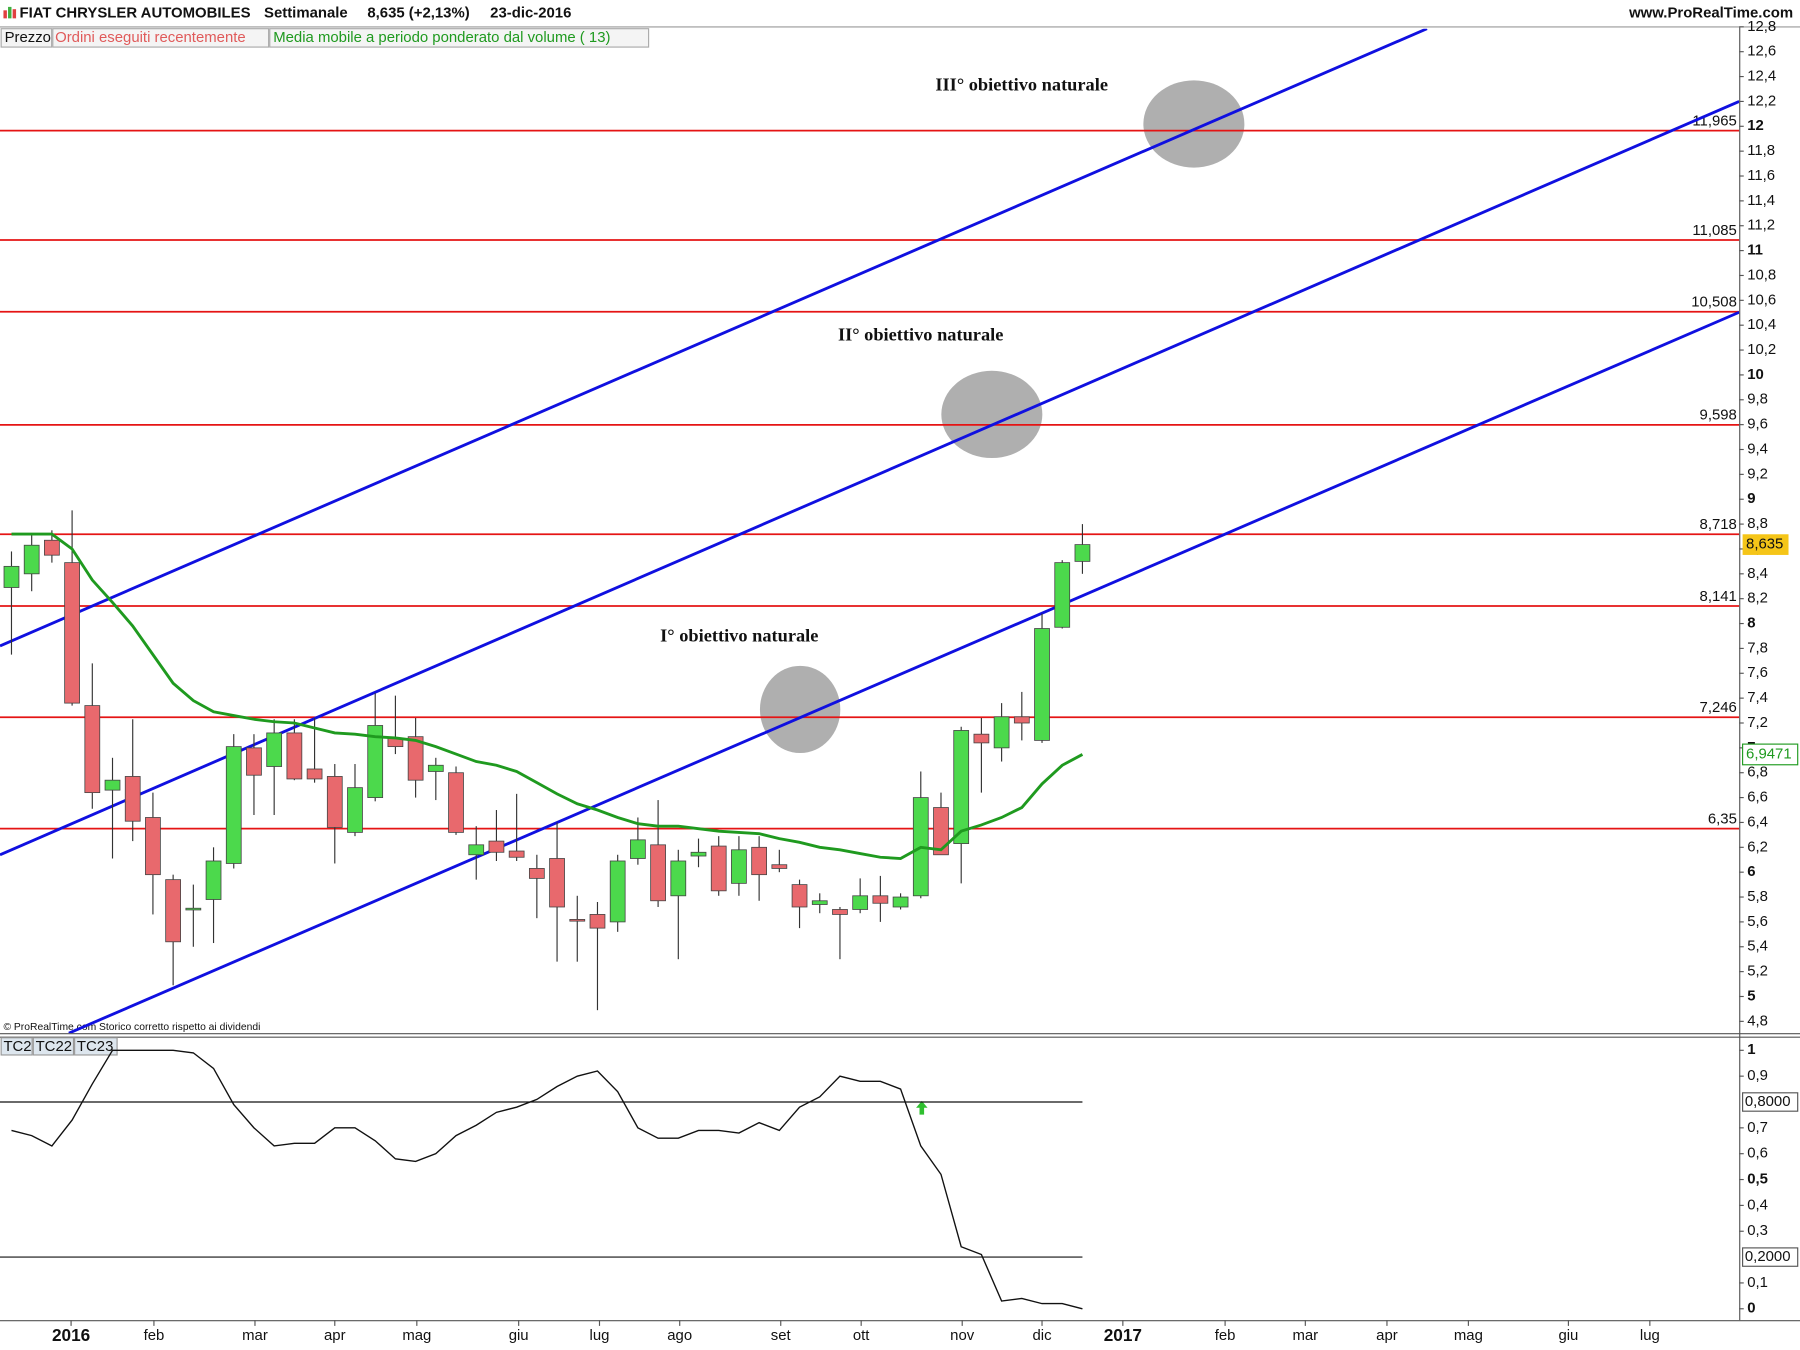 Image resolution: width=1800 pixels, height=1350 pixels. Describe the element at coordinates (1761, 349) in the screenshot. I see `y-tick-label: 10,2` at that location.